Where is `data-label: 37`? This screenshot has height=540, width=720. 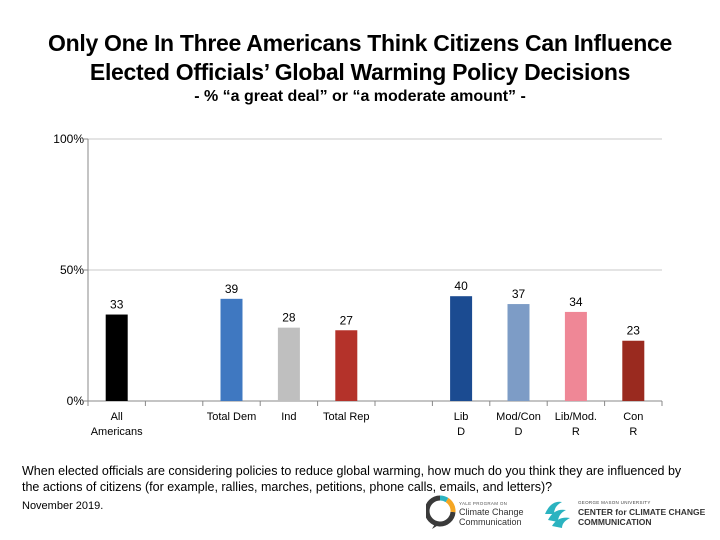
data-label: 37 is located at coordinates (519, 294).